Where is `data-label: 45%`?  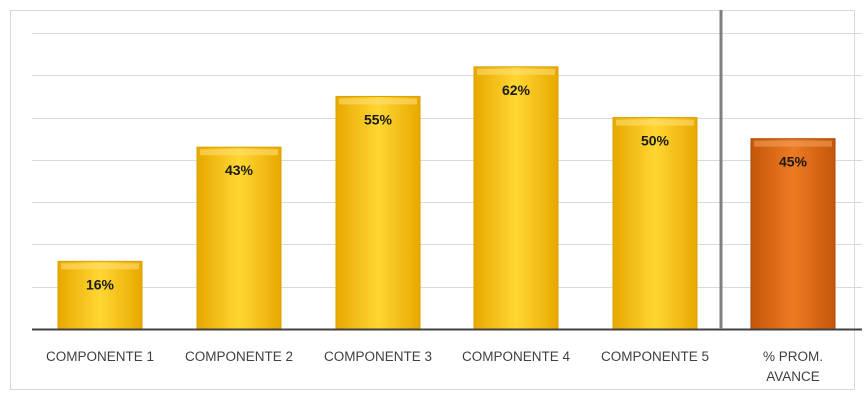 data-label: 45% is located at coordinates (793, 162).